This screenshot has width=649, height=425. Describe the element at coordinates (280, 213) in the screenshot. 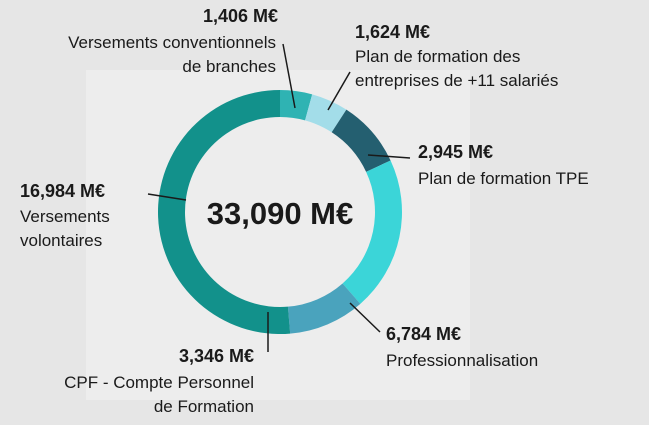

I see `total-label: 33,090 M€` at that location.